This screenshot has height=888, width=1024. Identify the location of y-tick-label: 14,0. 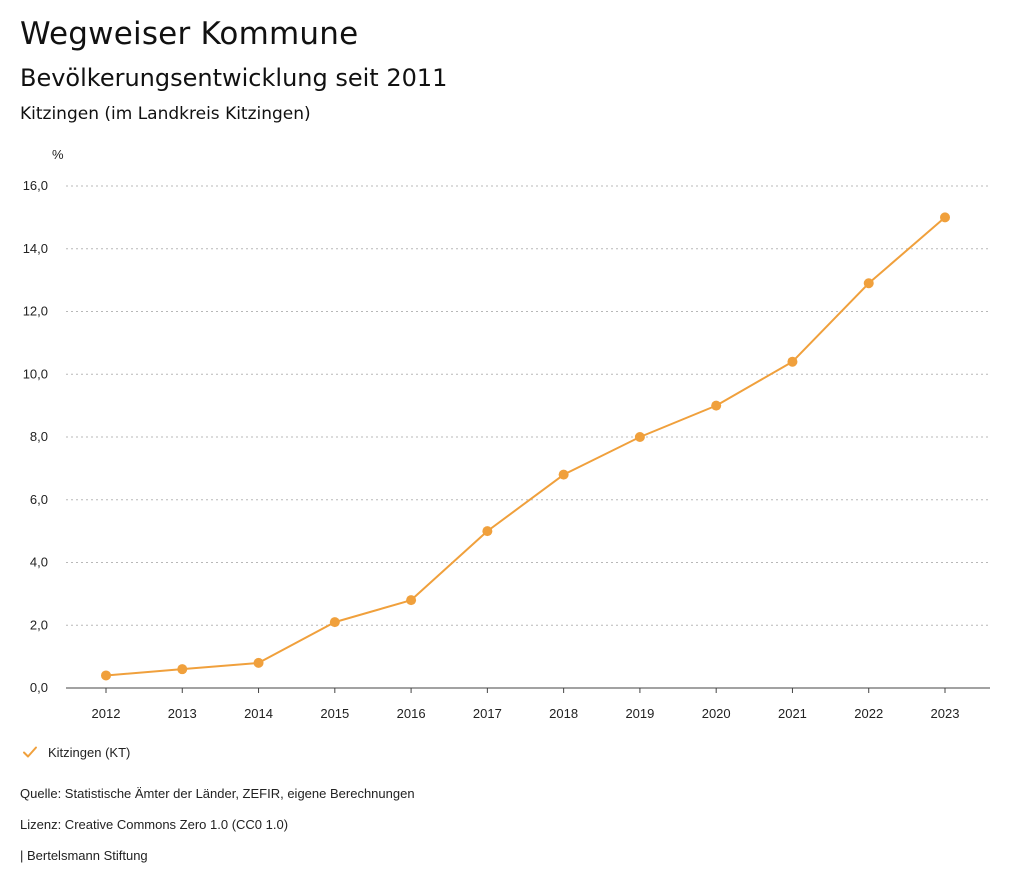
(35, 248).